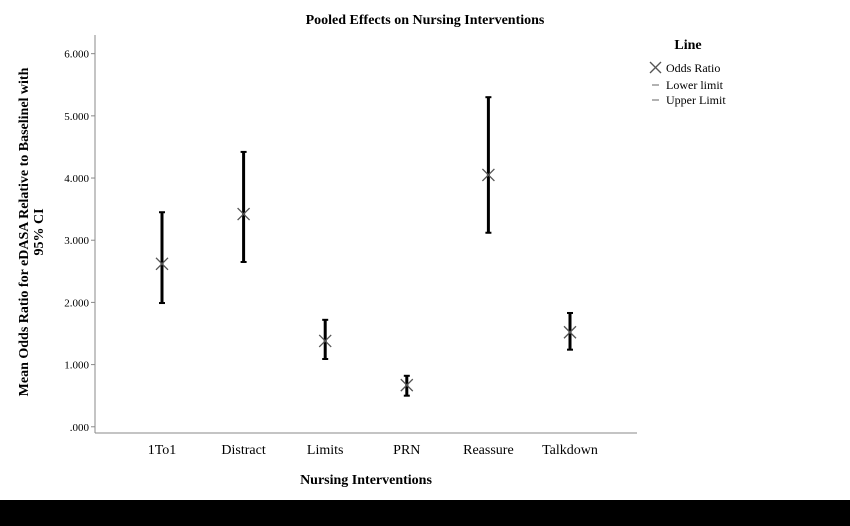  I want to click on y-tick-label: 3.000, so click(76, 241).